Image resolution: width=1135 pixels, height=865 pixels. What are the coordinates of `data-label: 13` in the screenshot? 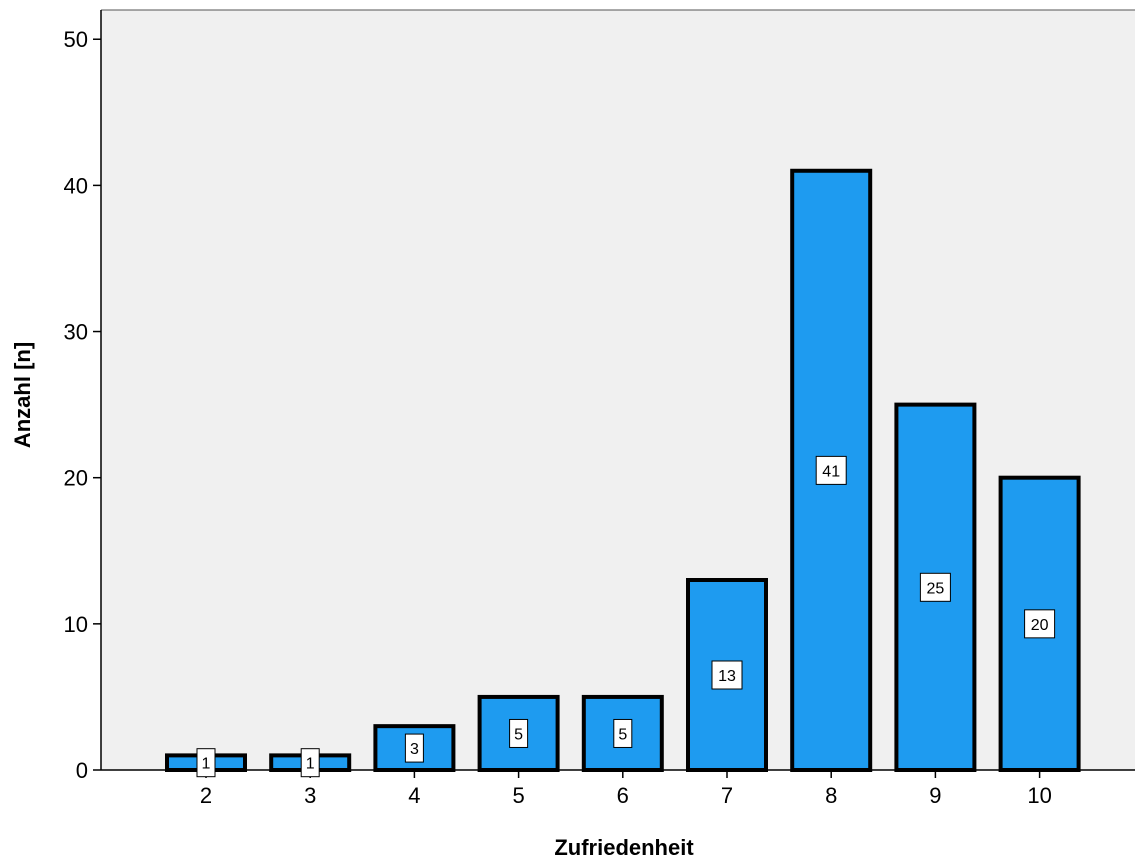 It's located at (727, 676).